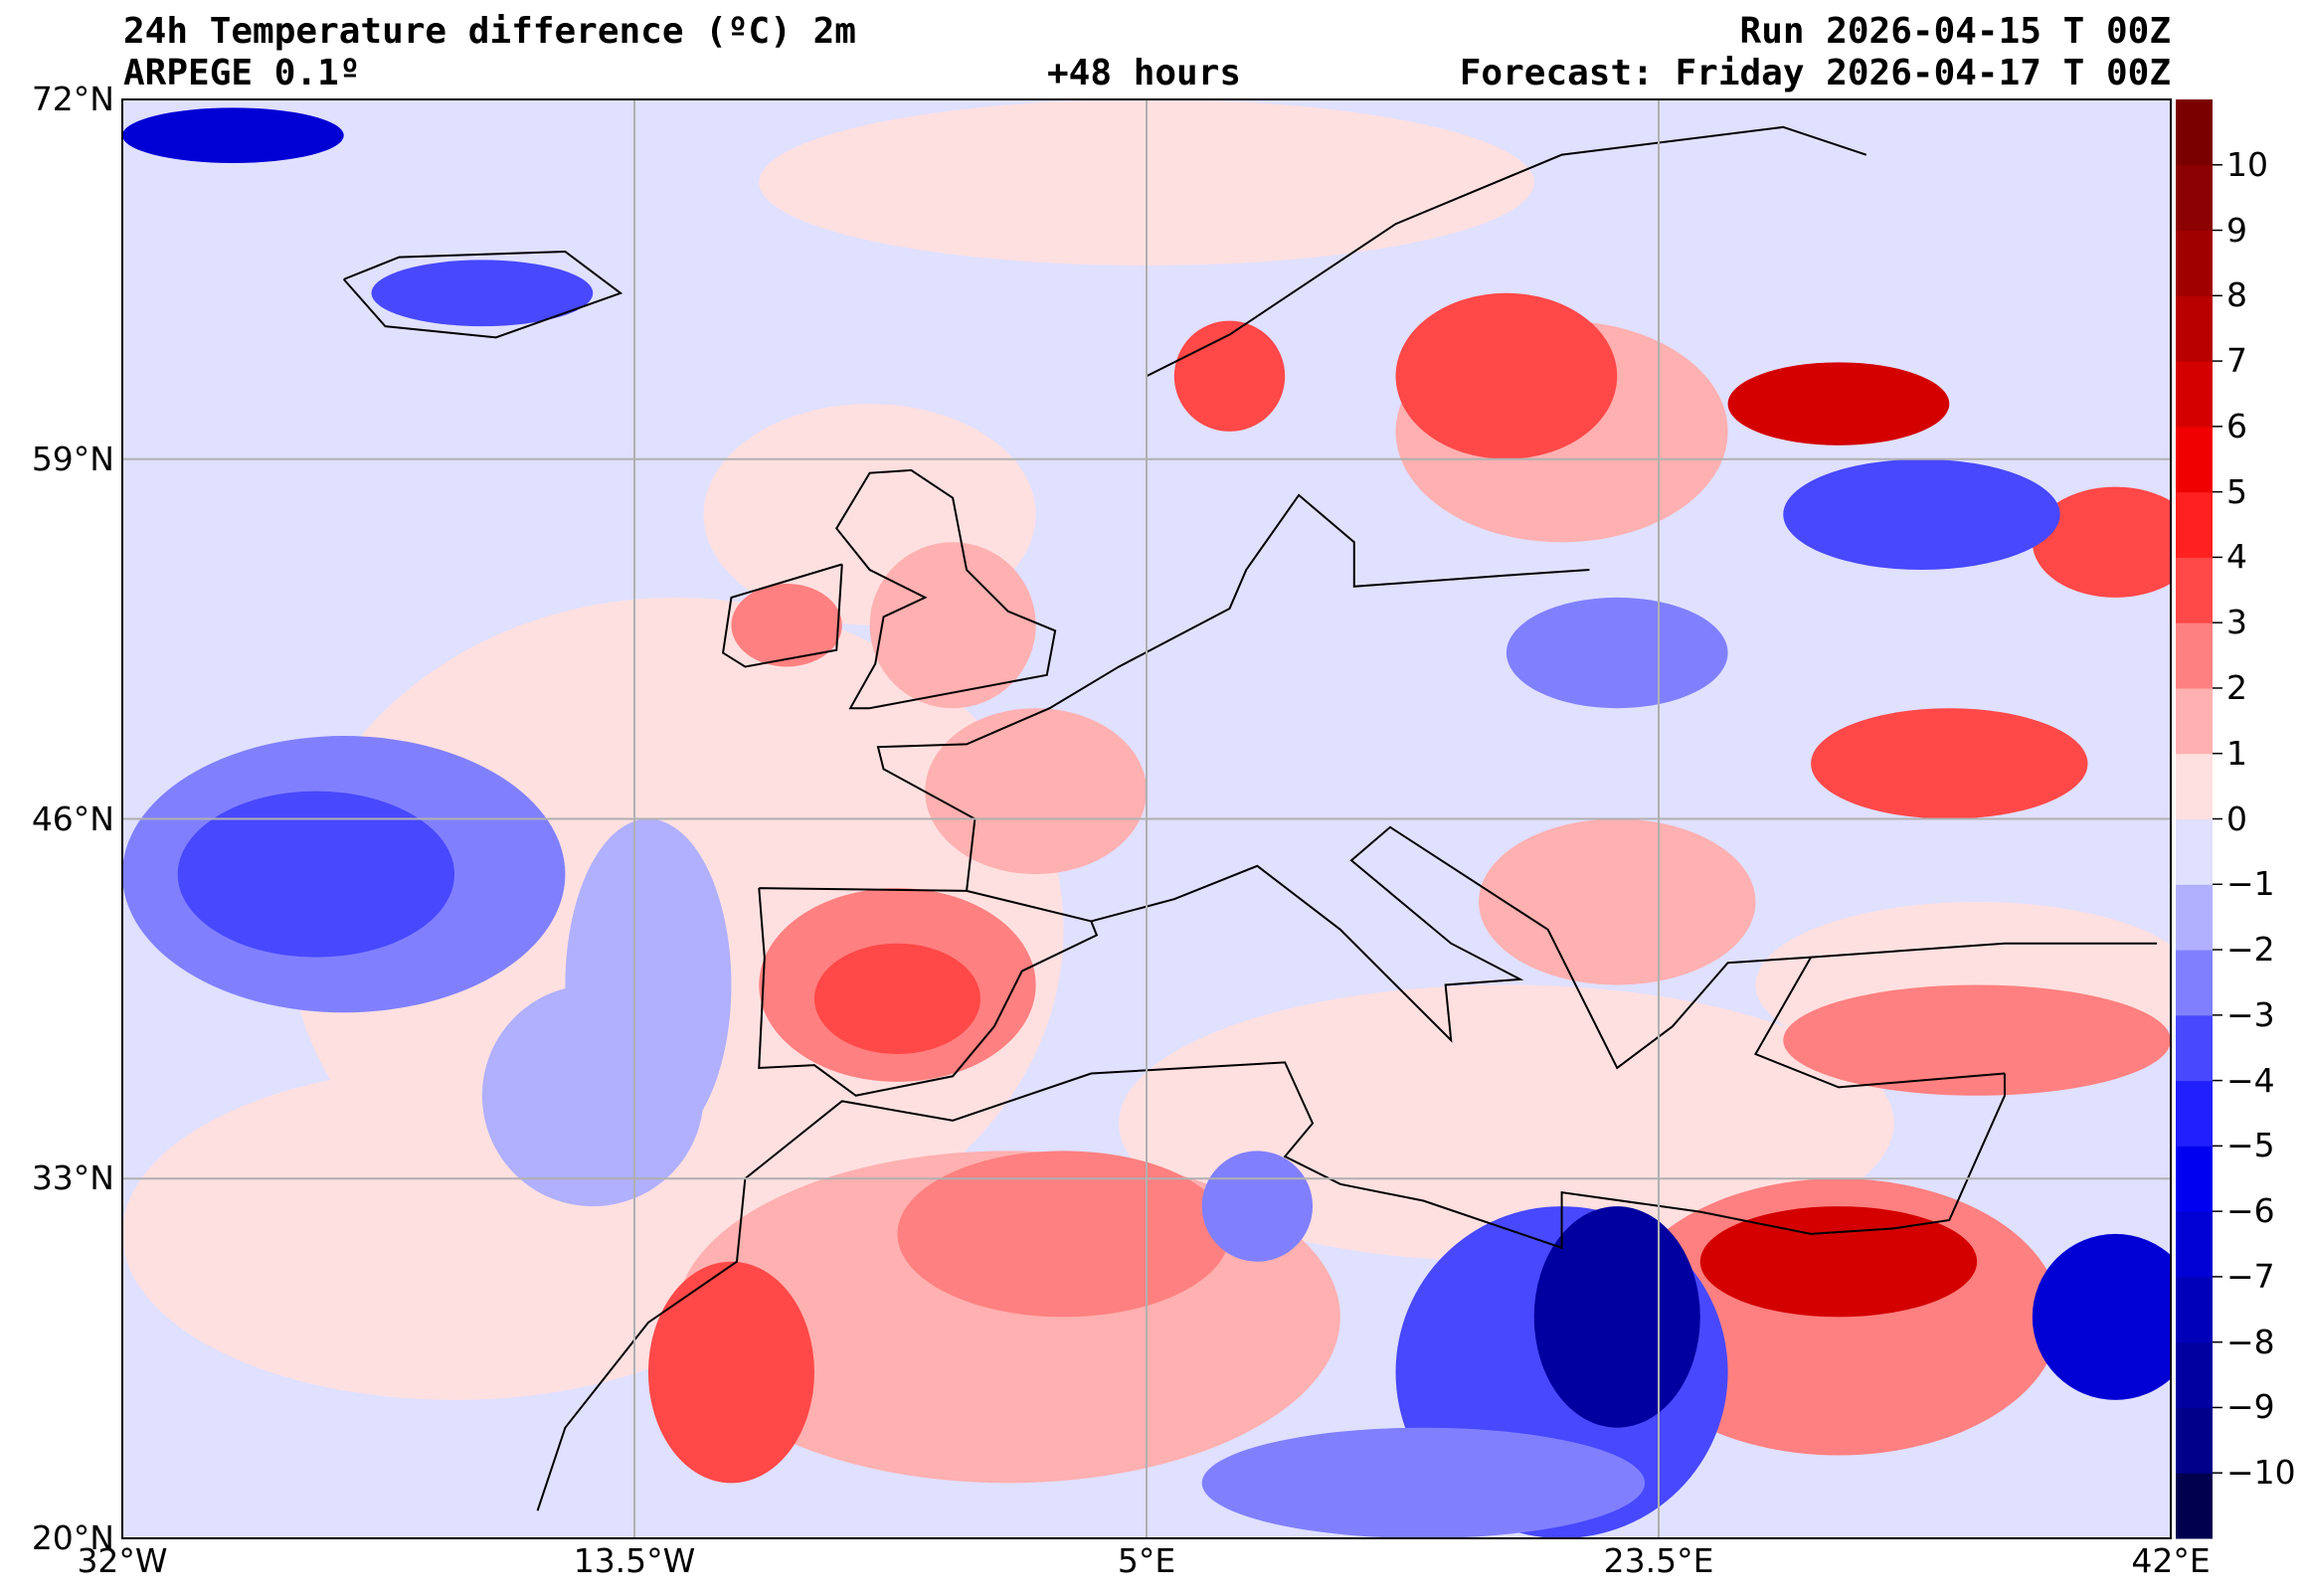 This screenshot has width=2307, height=1596. What do you see at coordinates (2250, 1211) in the screenshot?
I see `colorbar-label: −6` at bounding box center [2250, 1211].